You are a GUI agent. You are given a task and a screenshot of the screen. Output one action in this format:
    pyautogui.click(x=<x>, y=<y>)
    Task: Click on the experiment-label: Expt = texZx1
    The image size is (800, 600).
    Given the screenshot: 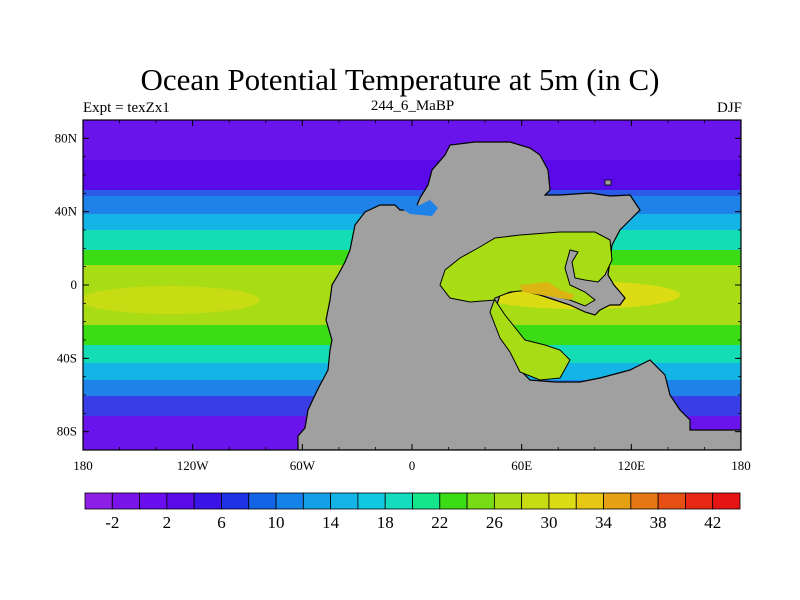 What is the action you would take?
    pyautogui.click(x=126, y=108)
    